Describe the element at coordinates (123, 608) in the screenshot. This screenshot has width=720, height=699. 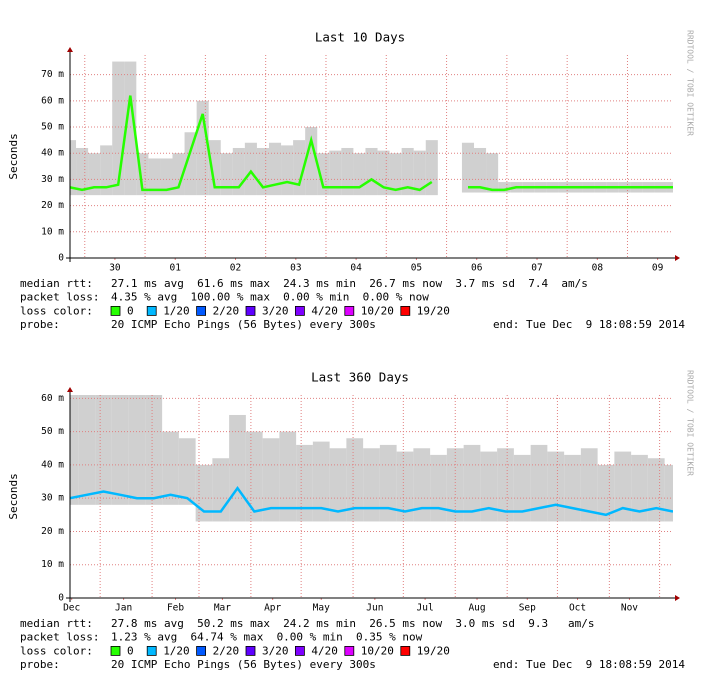
I see `x-tick-label: Jan` at that location.